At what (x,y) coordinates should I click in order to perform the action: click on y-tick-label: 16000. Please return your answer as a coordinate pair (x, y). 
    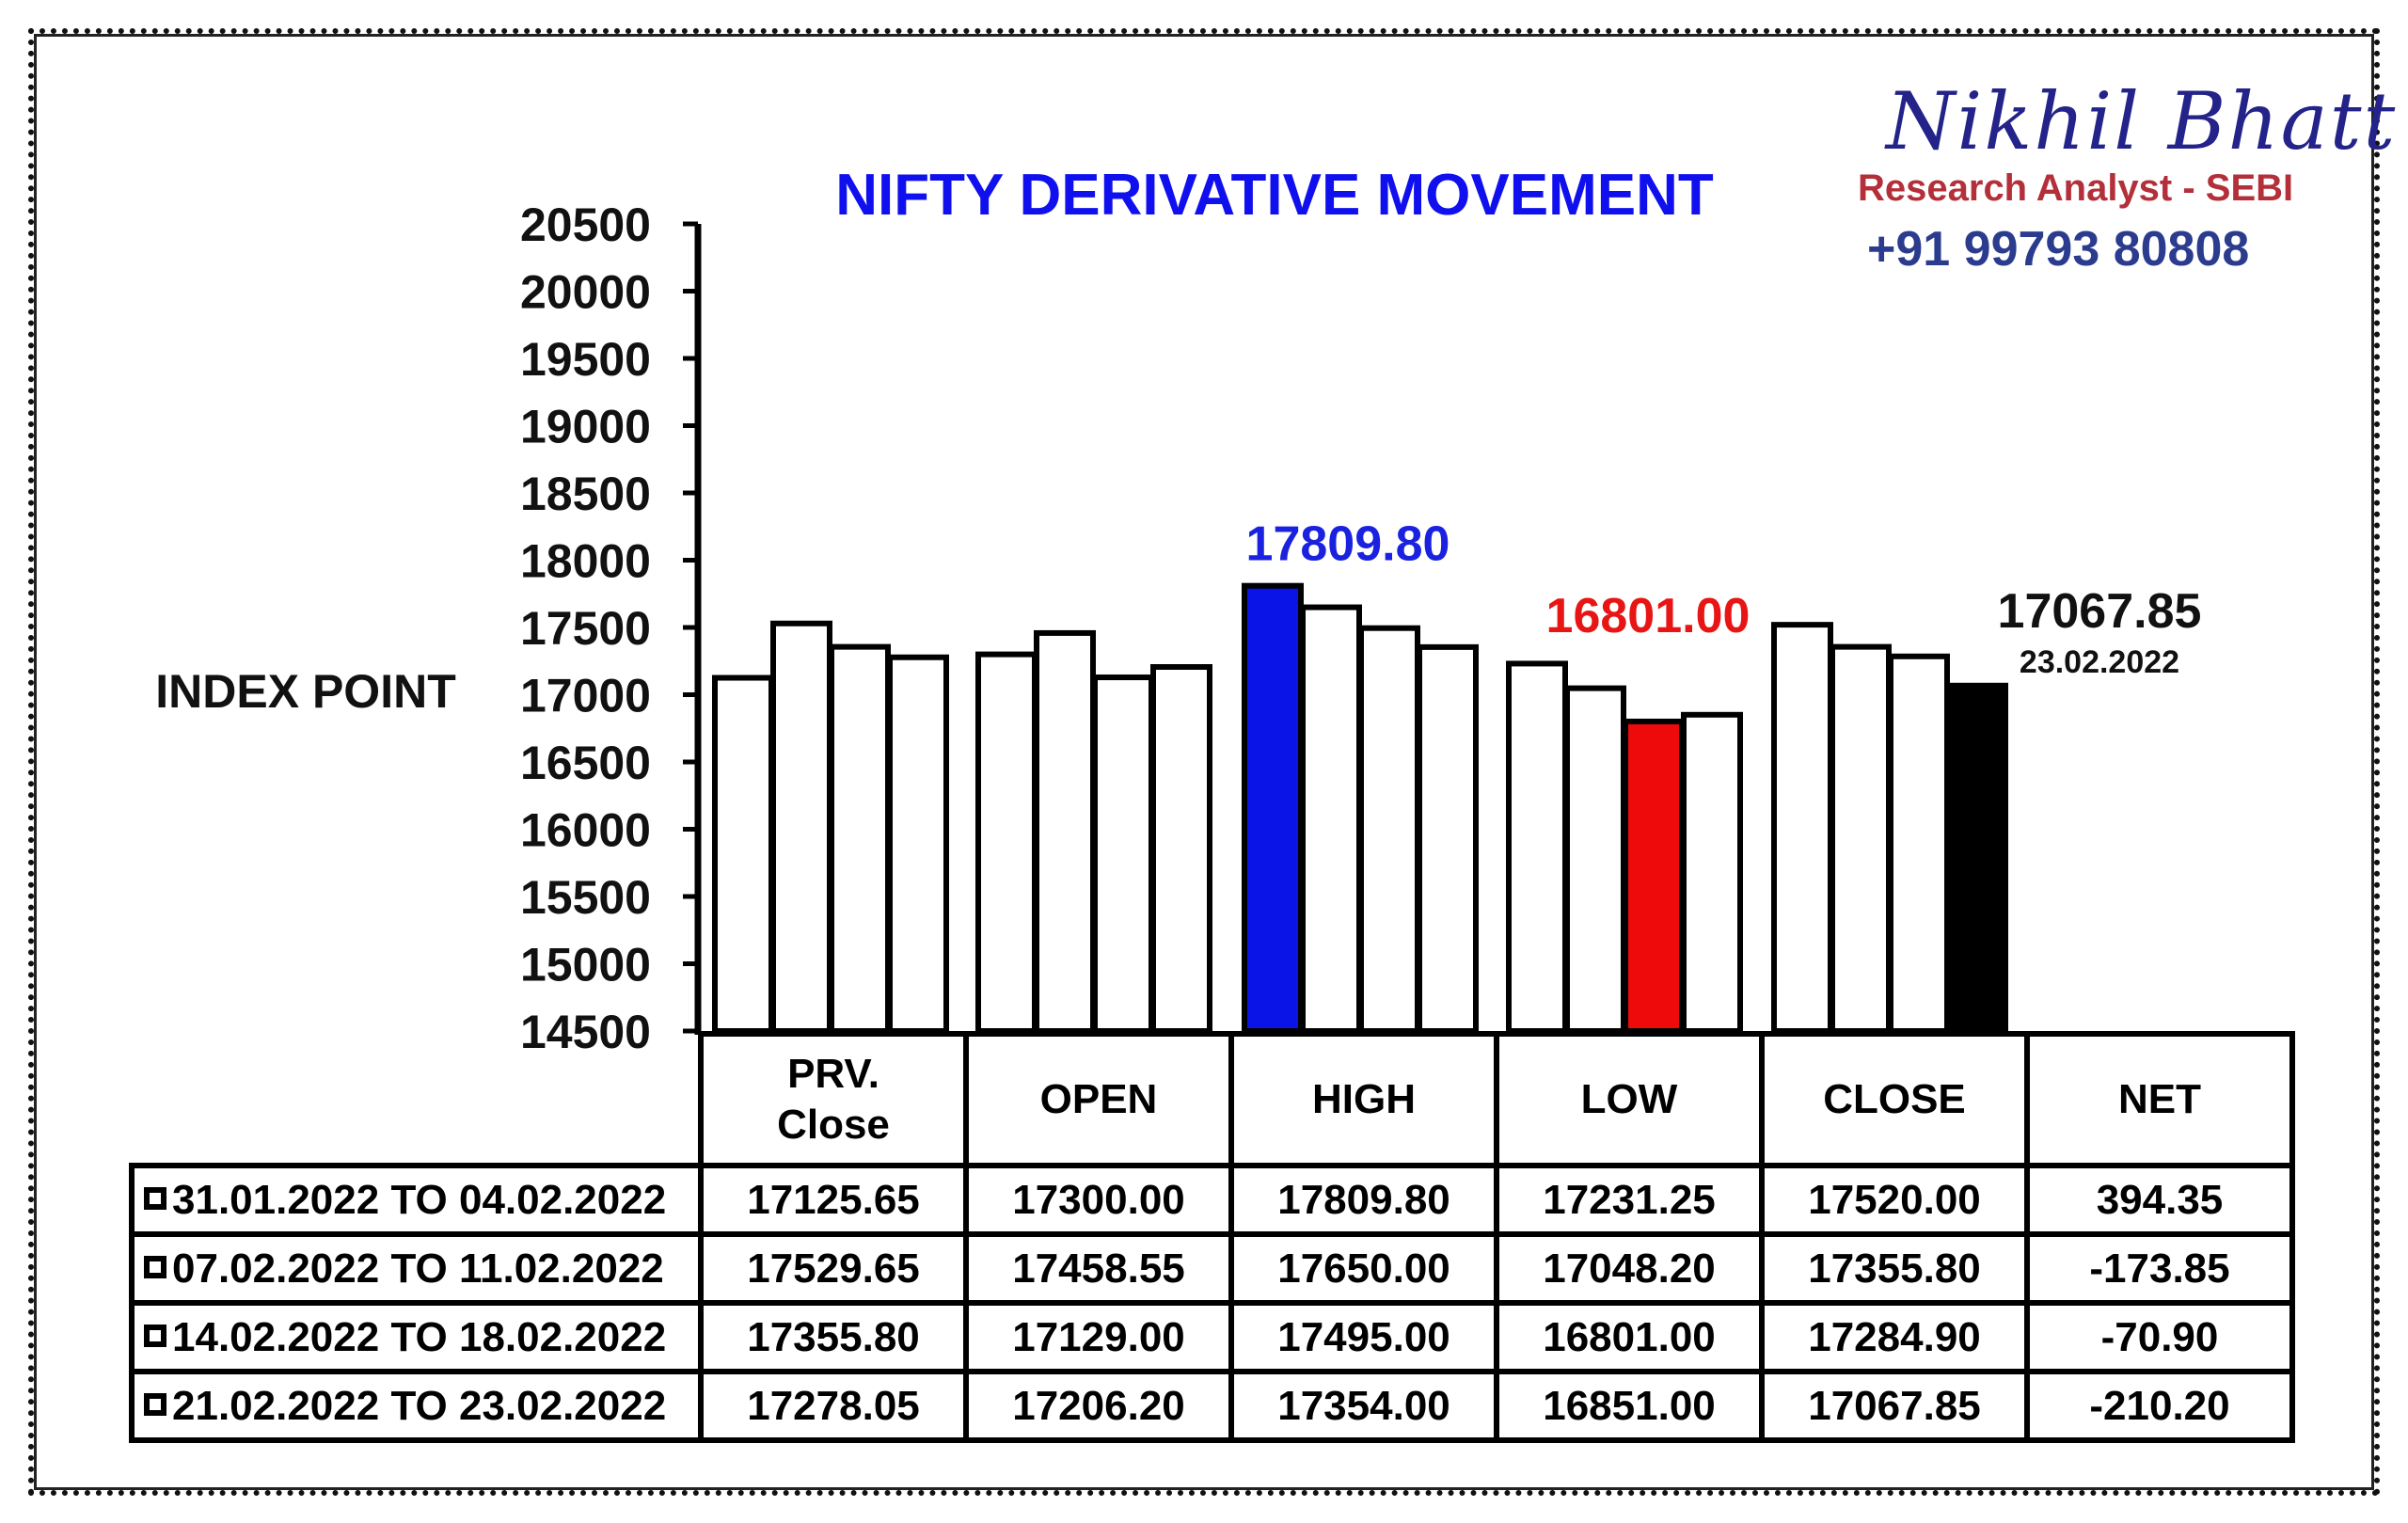
    Looking at the image, I should click on (585, 830).